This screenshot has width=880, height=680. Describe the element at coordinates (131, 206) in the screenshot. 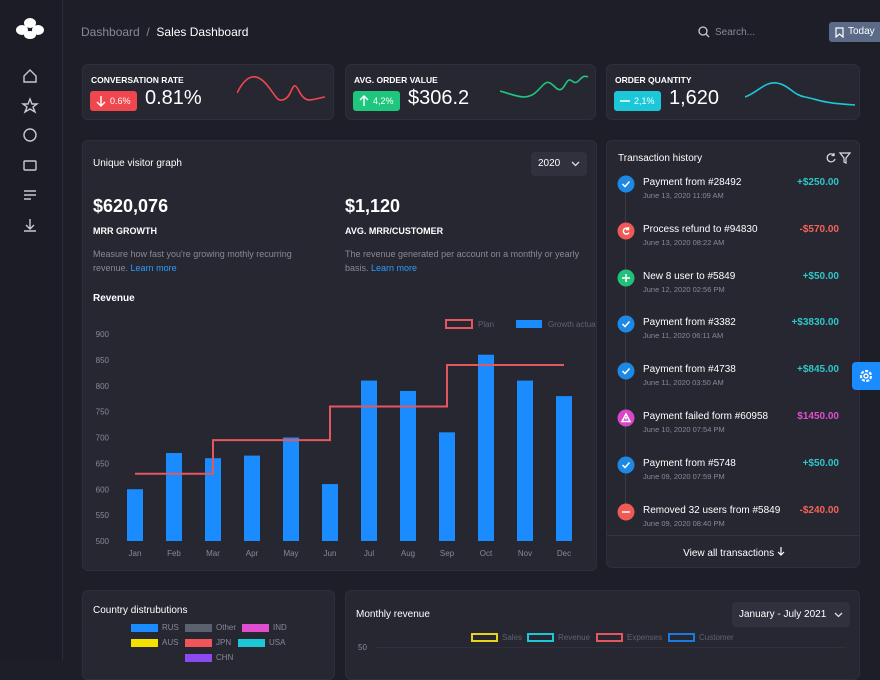

I see `metric-value: $620,076` at that location.